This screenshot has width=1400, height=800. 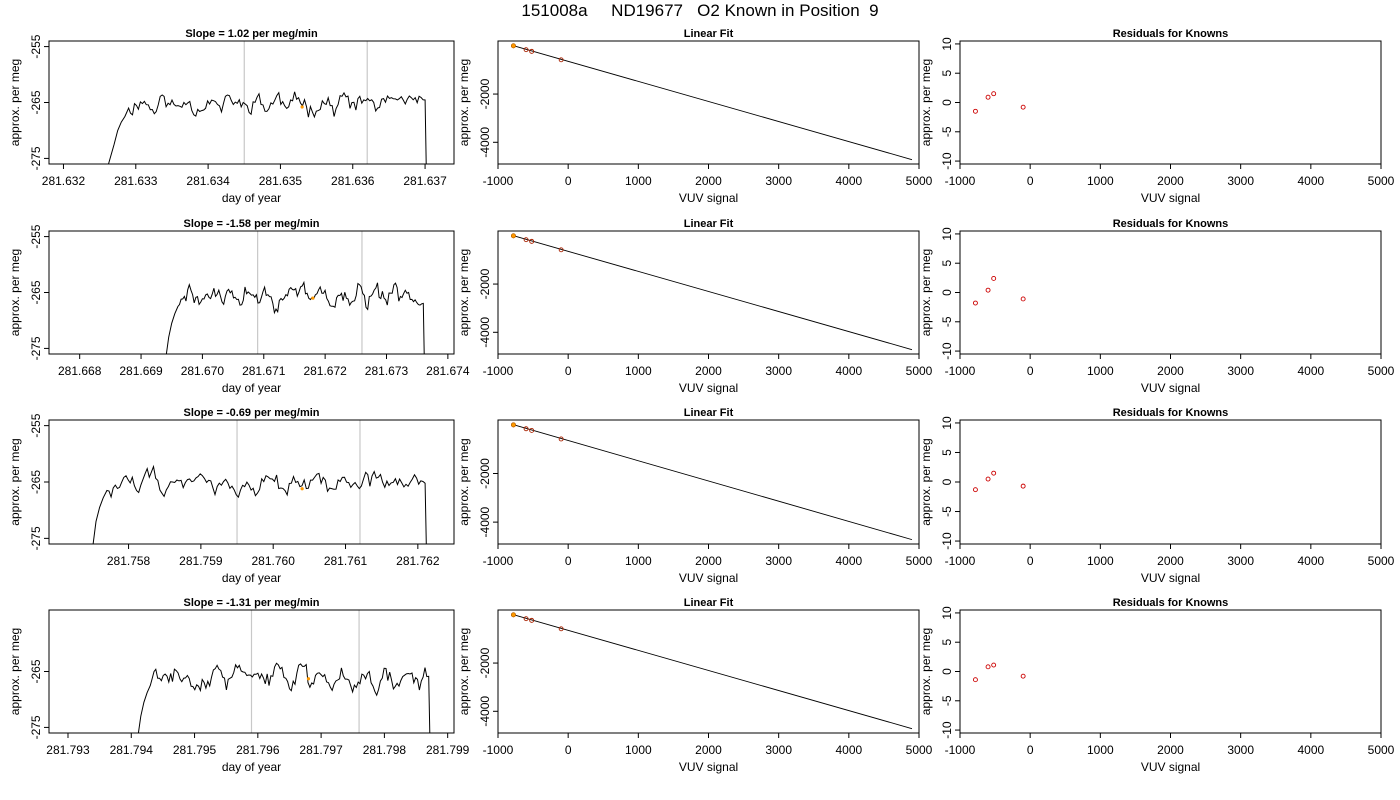 What do you see at coordinates (129, 561) in the screenshot?
I see `x-tick-label: 281.758` at bounding box center [129, 561].